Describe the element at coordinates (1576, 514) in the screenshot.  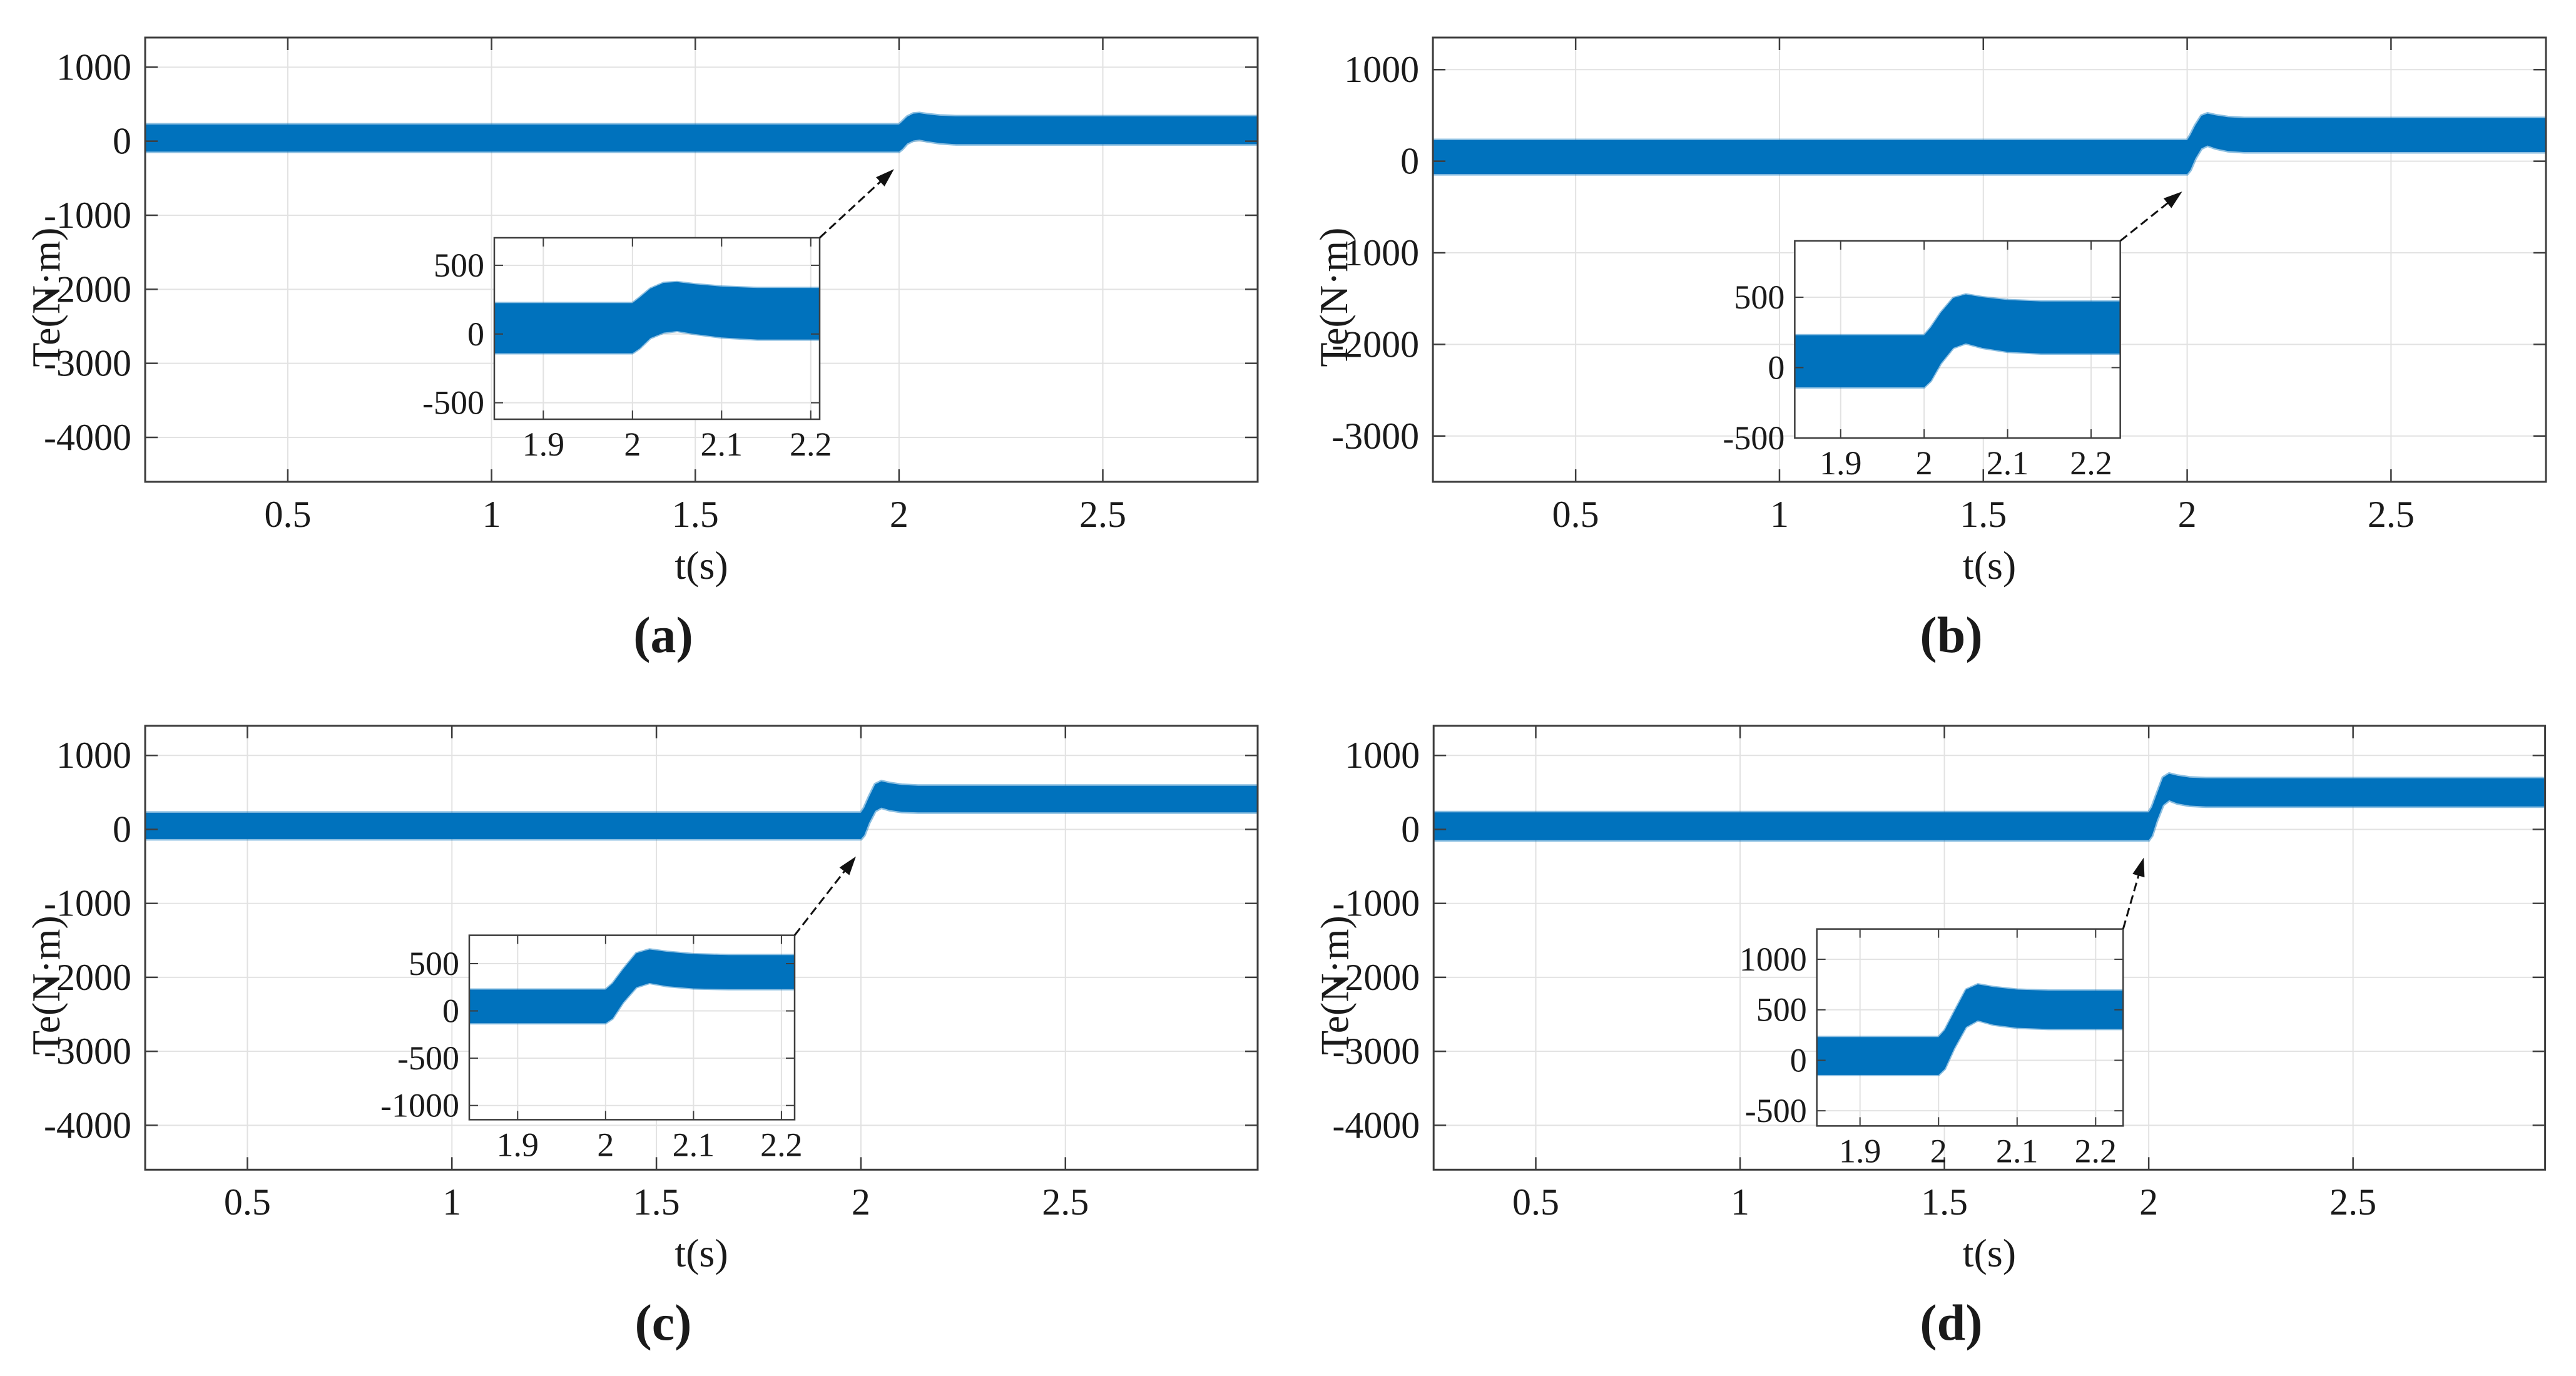
I see `x-tick-label: 0.5` at that location.